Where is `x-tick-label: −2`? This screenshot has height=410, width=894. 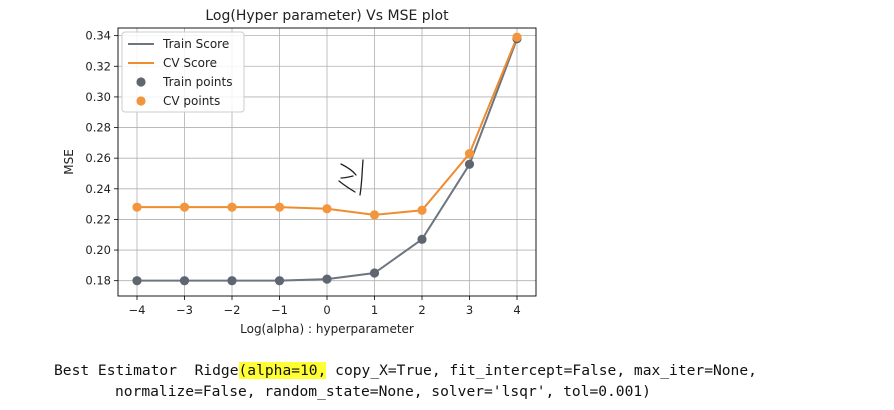 x-tick-label: −2 is located at coordinates (232, 310).